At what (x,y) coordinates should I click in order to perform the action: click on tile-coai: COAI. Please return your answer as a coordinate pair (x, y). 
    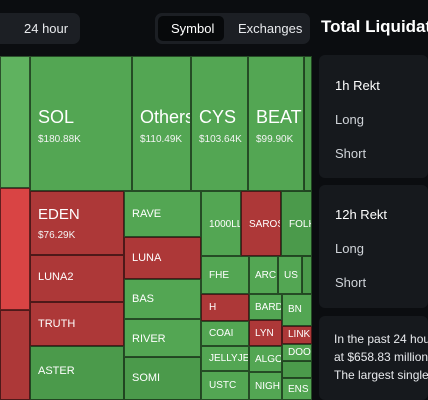
    Looking at the image, I should click on (225, 333).